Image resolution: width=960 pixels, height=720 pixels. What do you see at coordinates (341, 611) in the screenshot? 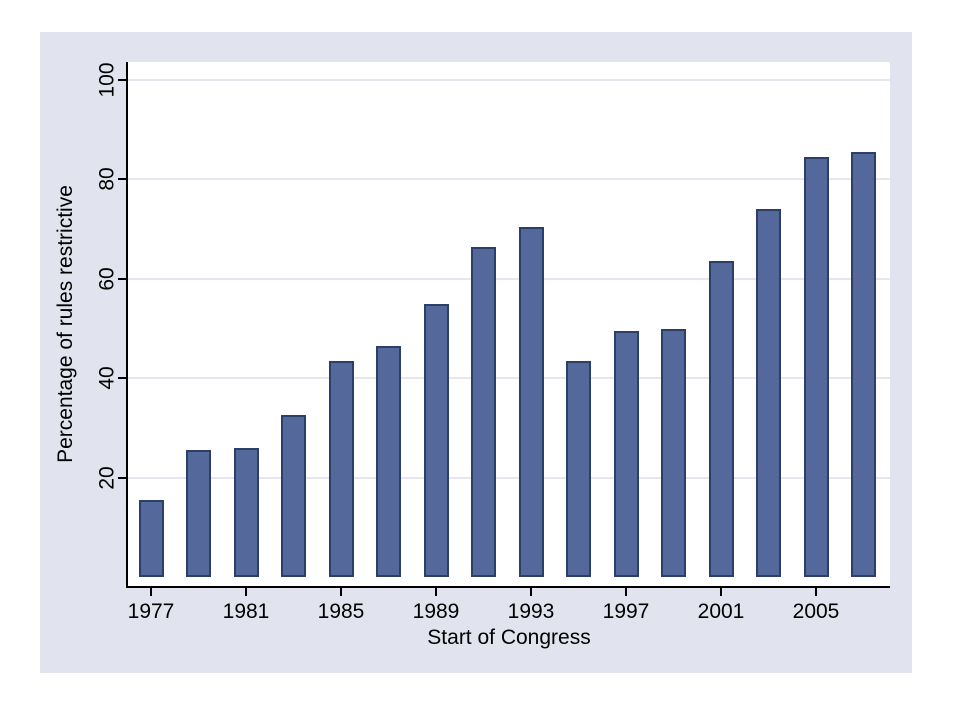
I see `x-tick-label-1985: 1985` at bounding box center [341, 611].